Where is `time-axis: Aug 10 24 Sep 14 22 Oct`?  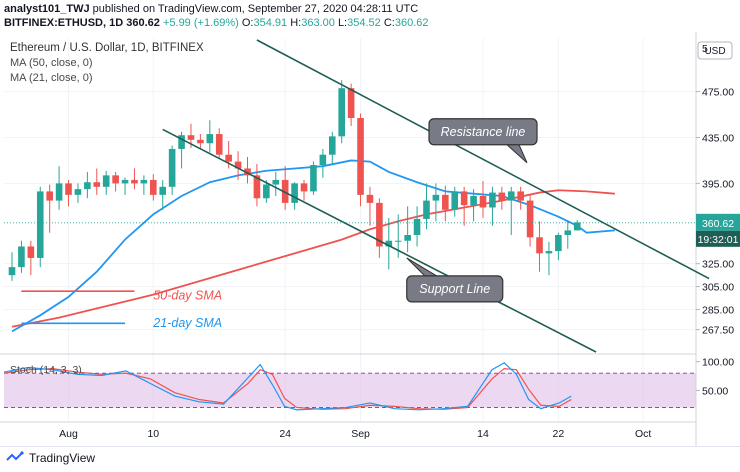 time-axis: Aug 10 24 Sep 14 22 Oct is located at coordinates (355, 434).